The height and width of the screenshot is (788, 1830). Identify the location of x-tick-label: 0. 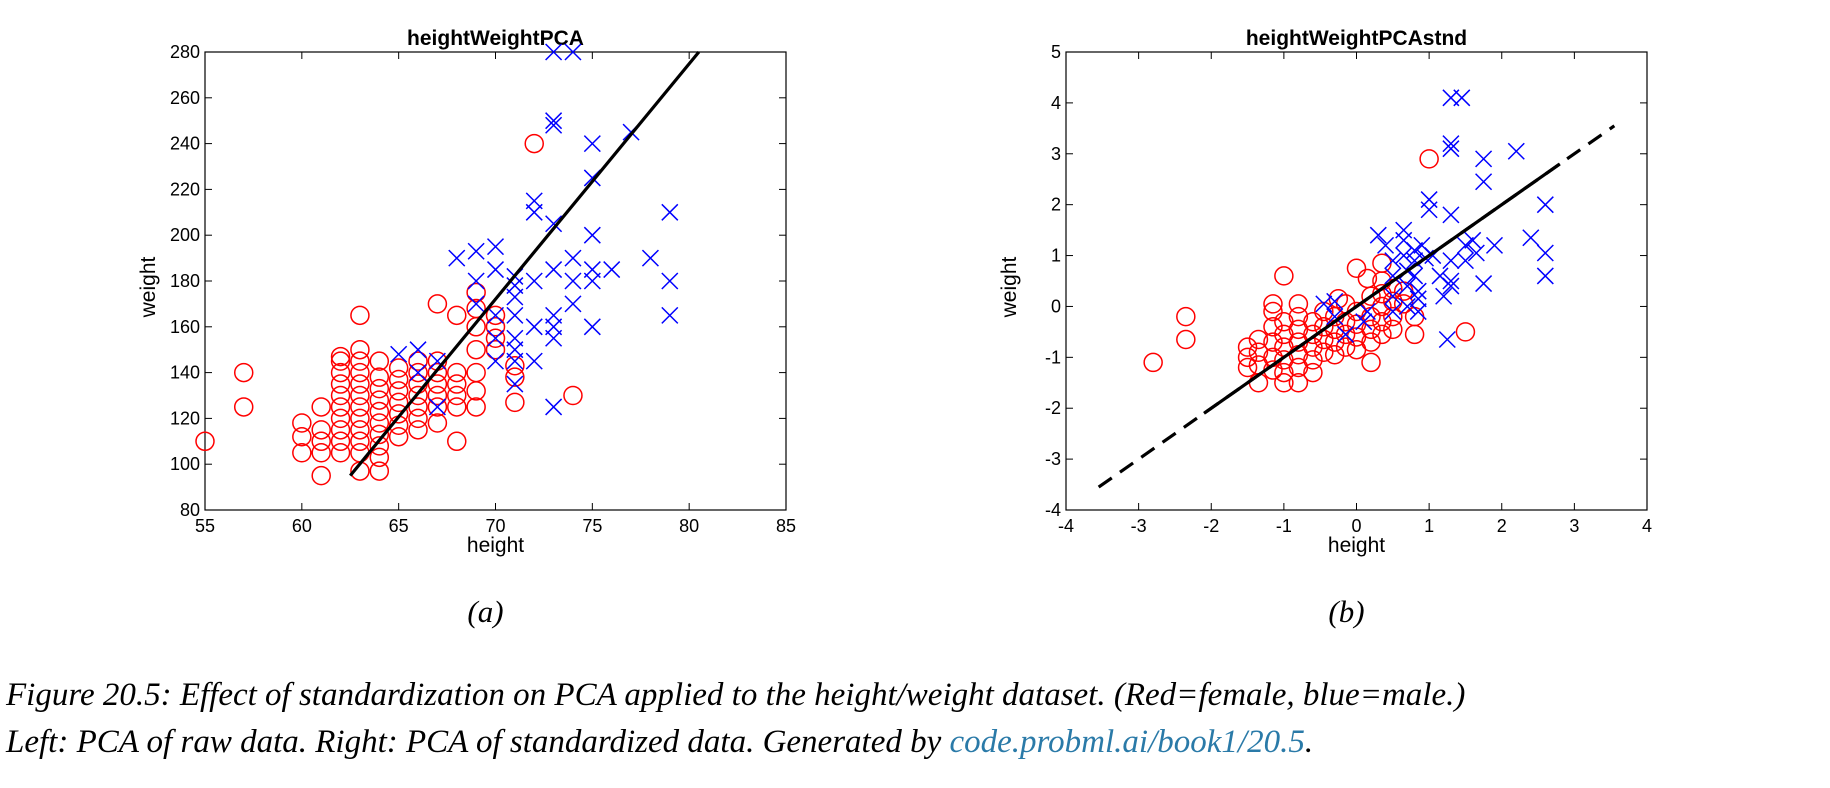
(1356, 526).